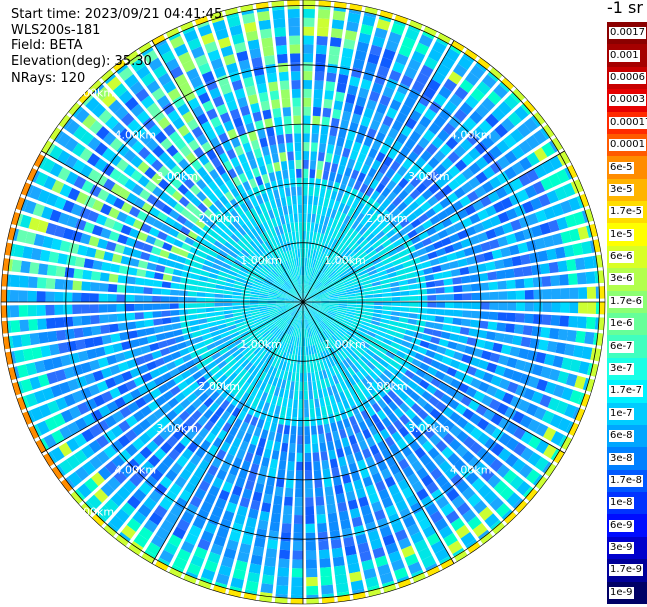 Image resolution: width=647 pixels, height=607 pixels. I want to click on colorbar-tick-label: 3e-5, so click(621, 189).